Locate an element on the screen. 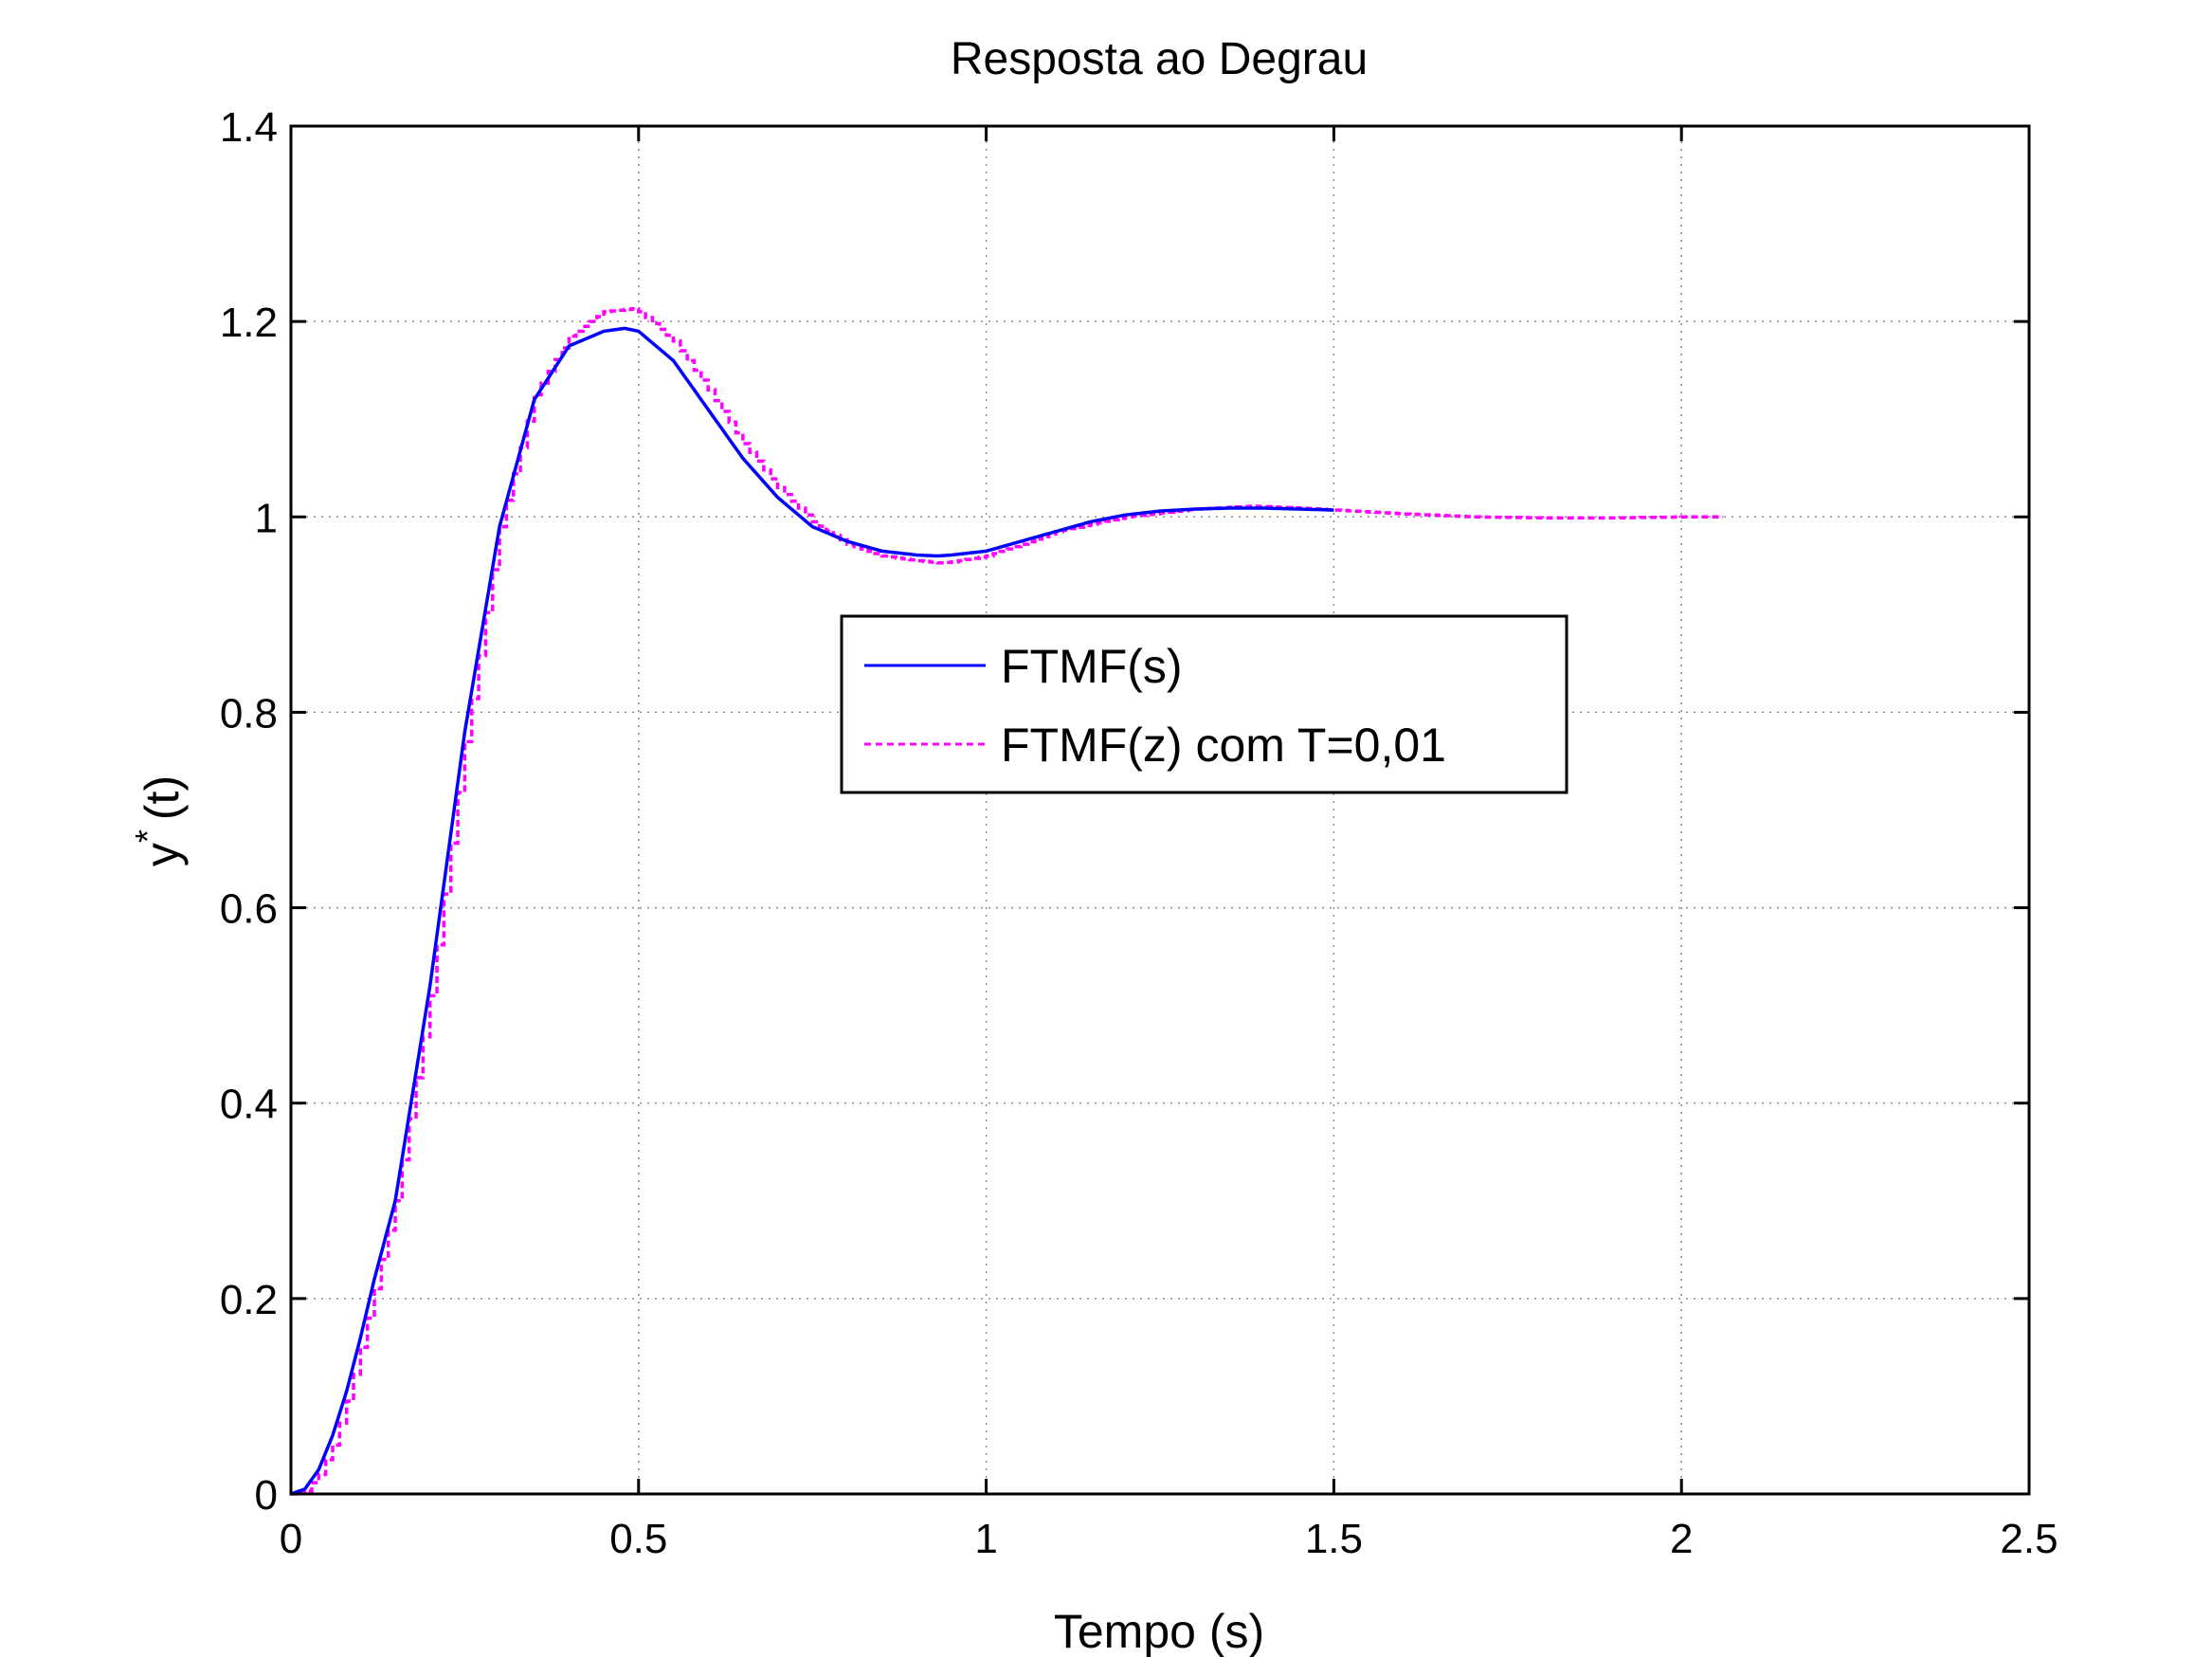 The width and height of the screenshot is (2212, 1657). y-axis-label-rest: (t) is located at coordinates (162, 797).